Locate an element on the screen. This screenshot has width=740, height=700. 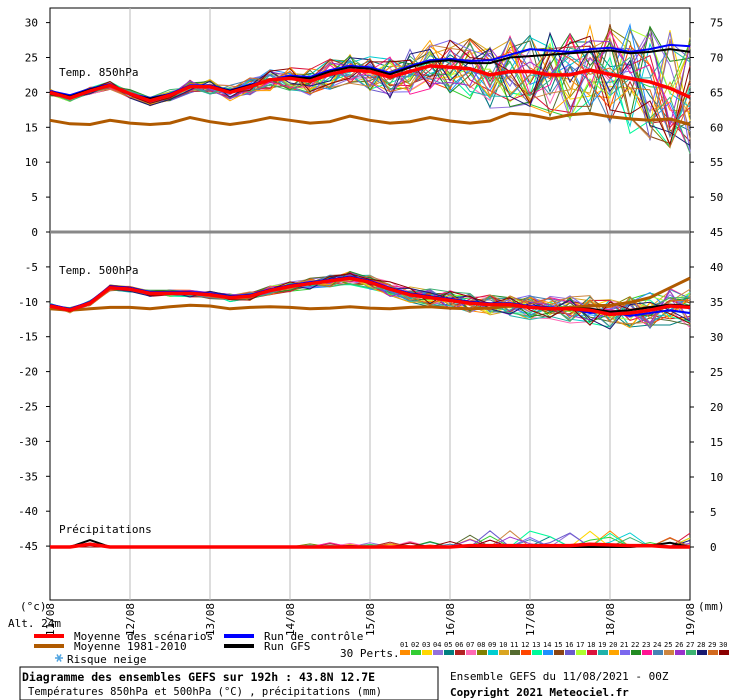
pert-id: 03 is located at coordinates (426, 645).